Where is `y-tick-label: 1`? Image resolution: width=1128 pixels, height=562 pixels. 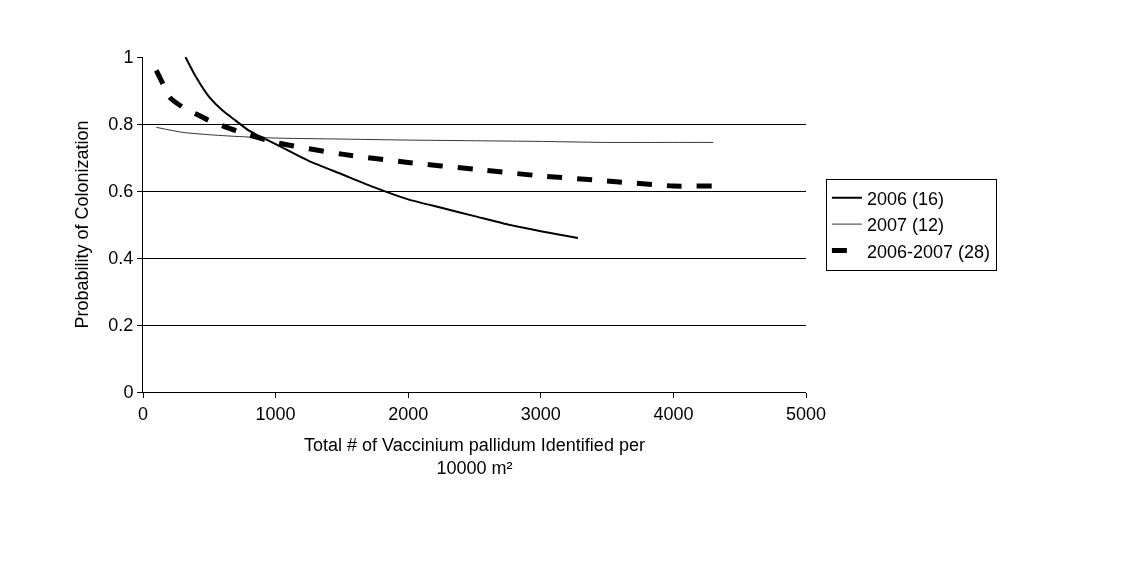 y-tick-label: 1 is located at coordinates (128, 57).